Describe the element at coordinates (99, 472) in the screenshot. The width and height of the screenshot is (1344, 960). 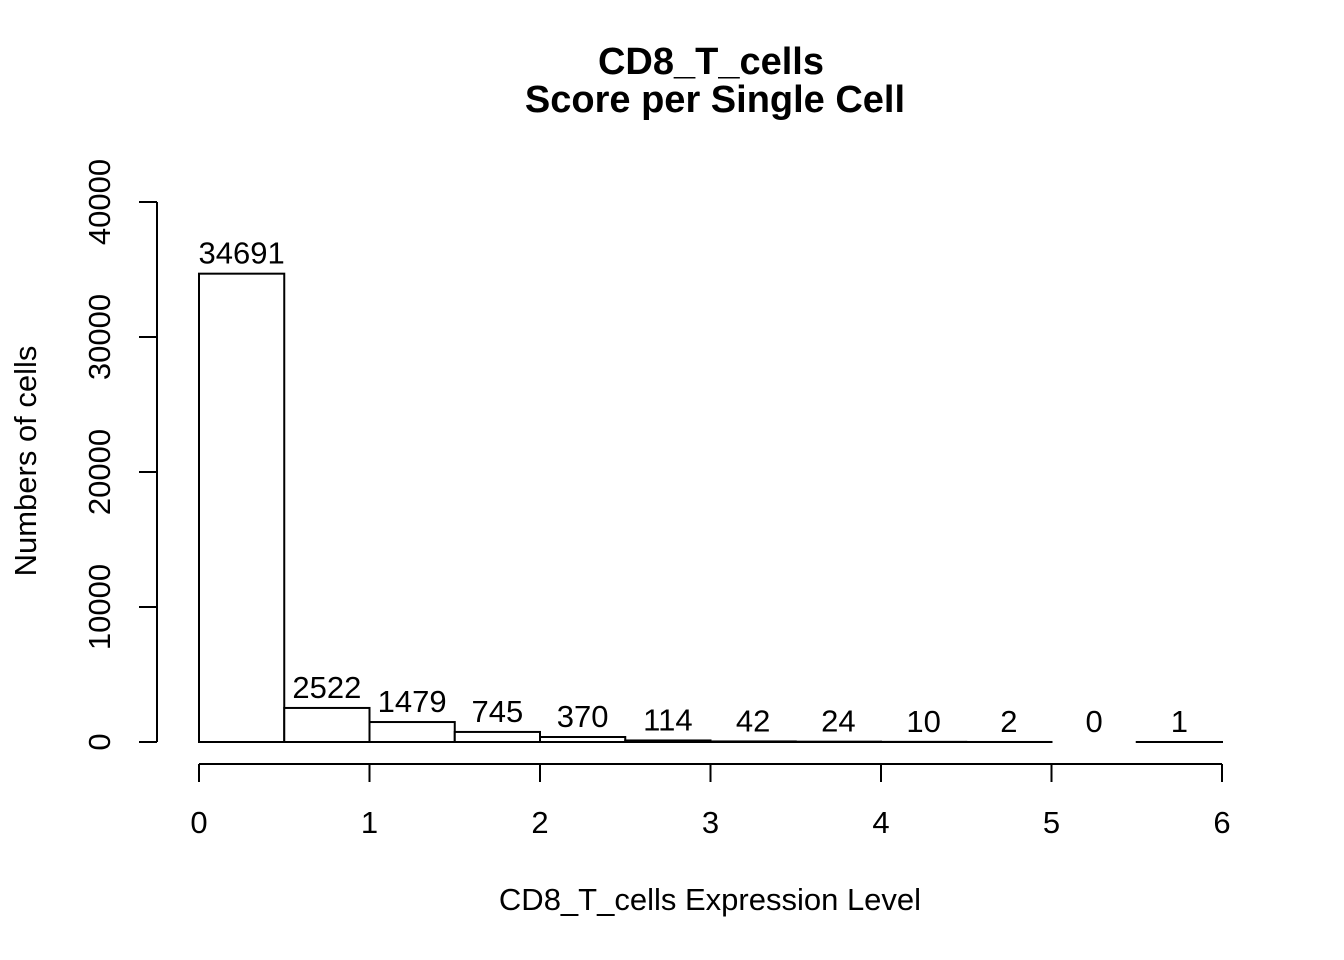
I see `y-tick-label: 20000` at that location.